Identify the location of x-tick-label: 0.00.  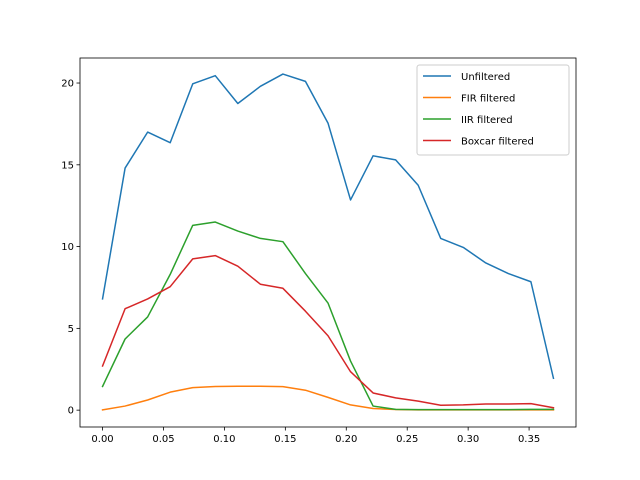
(102, 439).